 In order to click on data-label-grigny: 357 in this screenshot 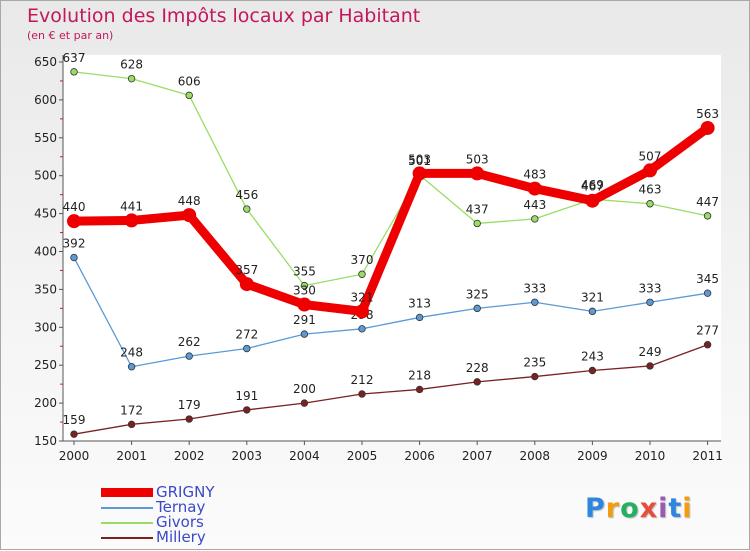, I will do `click(246, 270)`.